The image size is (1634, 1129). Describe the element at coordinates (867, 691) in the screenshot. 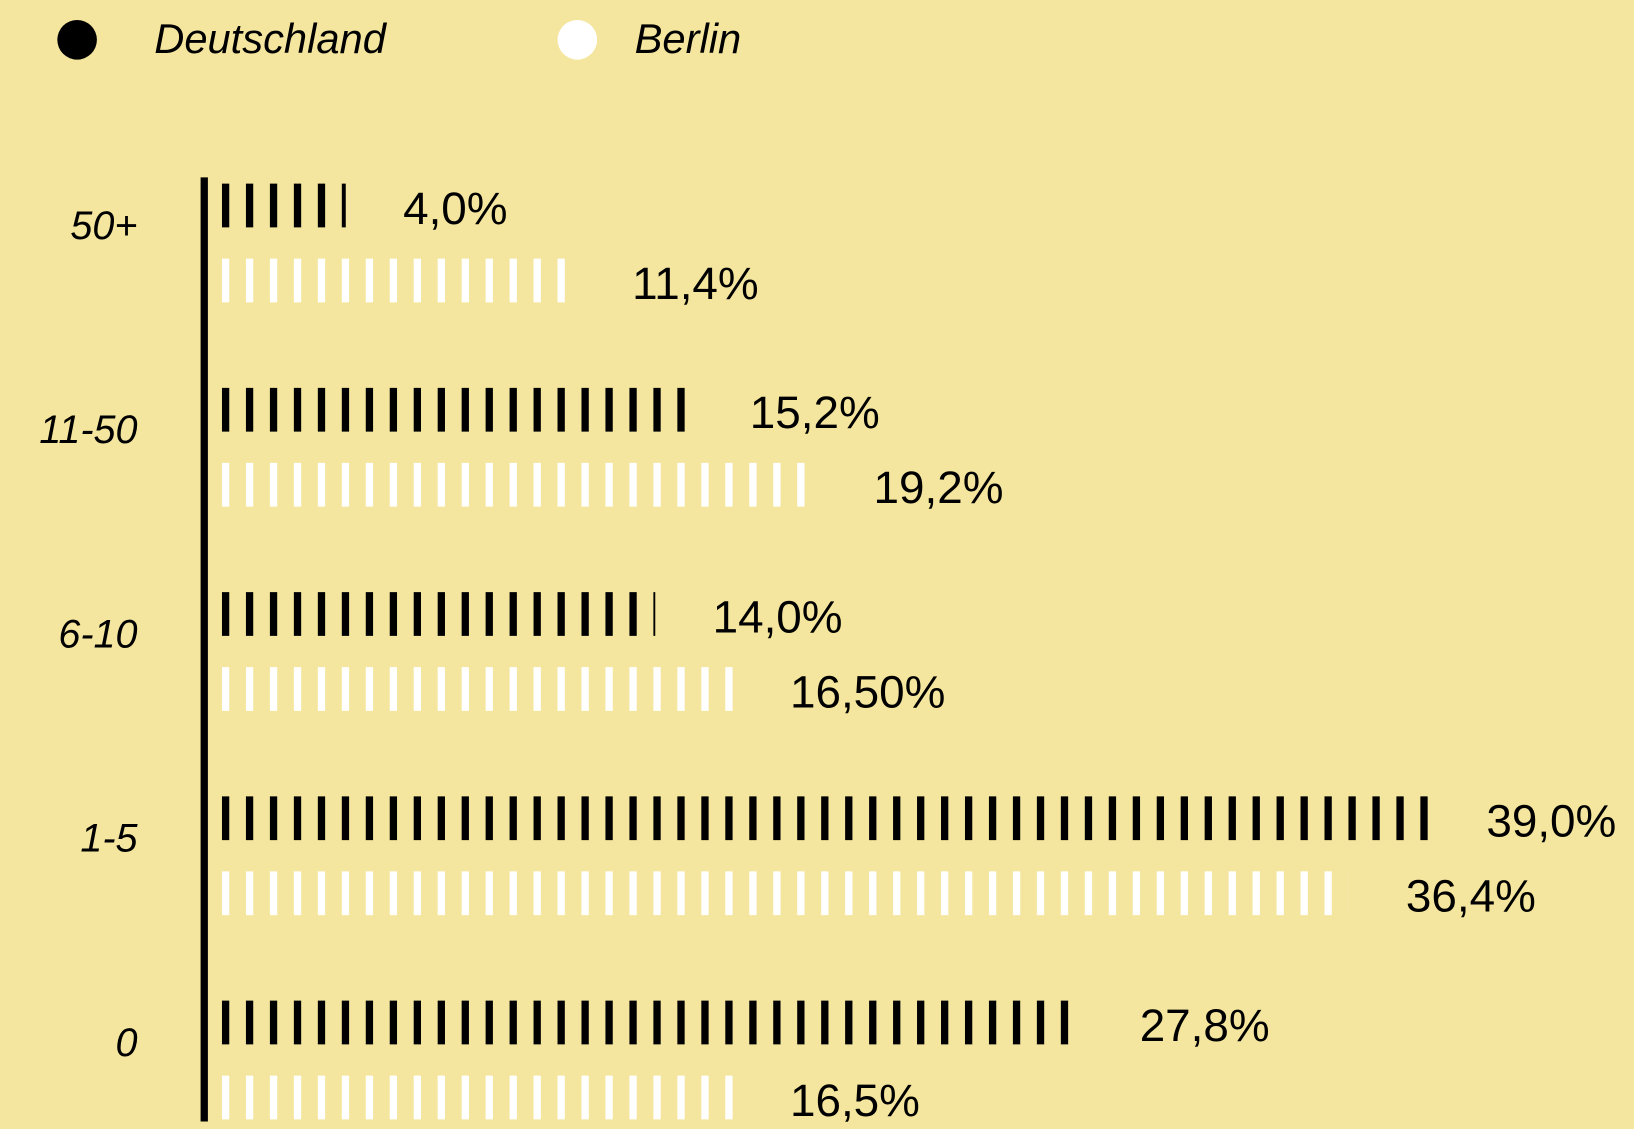

I see `value-label: 16,50%` at that location.